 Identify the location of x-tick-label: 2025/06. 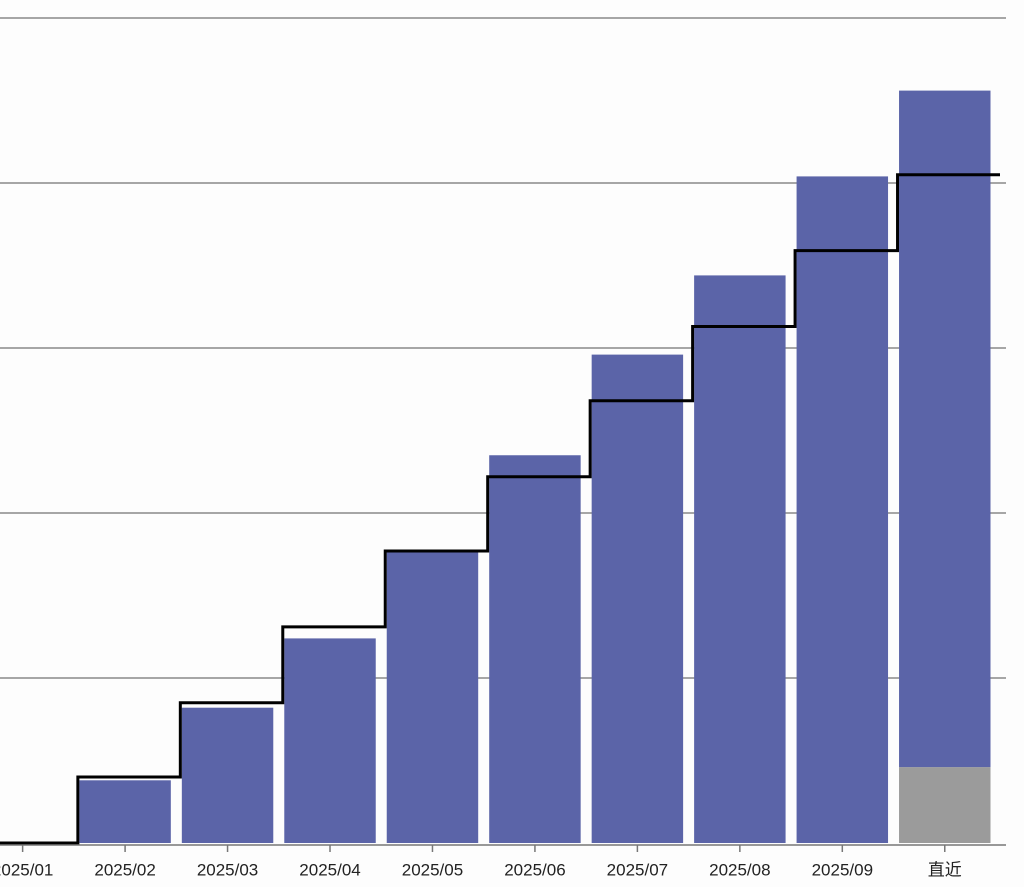
(534, 869).